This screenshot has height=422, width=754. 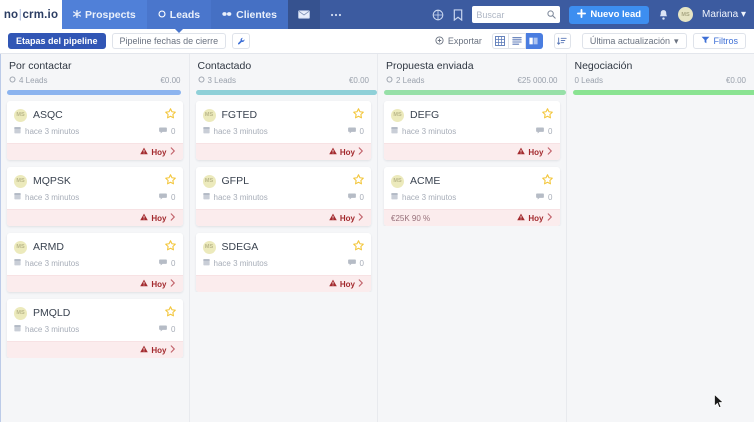 What do you see at coordinates (283, 262) in the screenshot?
I see `lead-card: MS SDEGA hace 3 minutos 0 Hoy` at bounding box center [283, 262].